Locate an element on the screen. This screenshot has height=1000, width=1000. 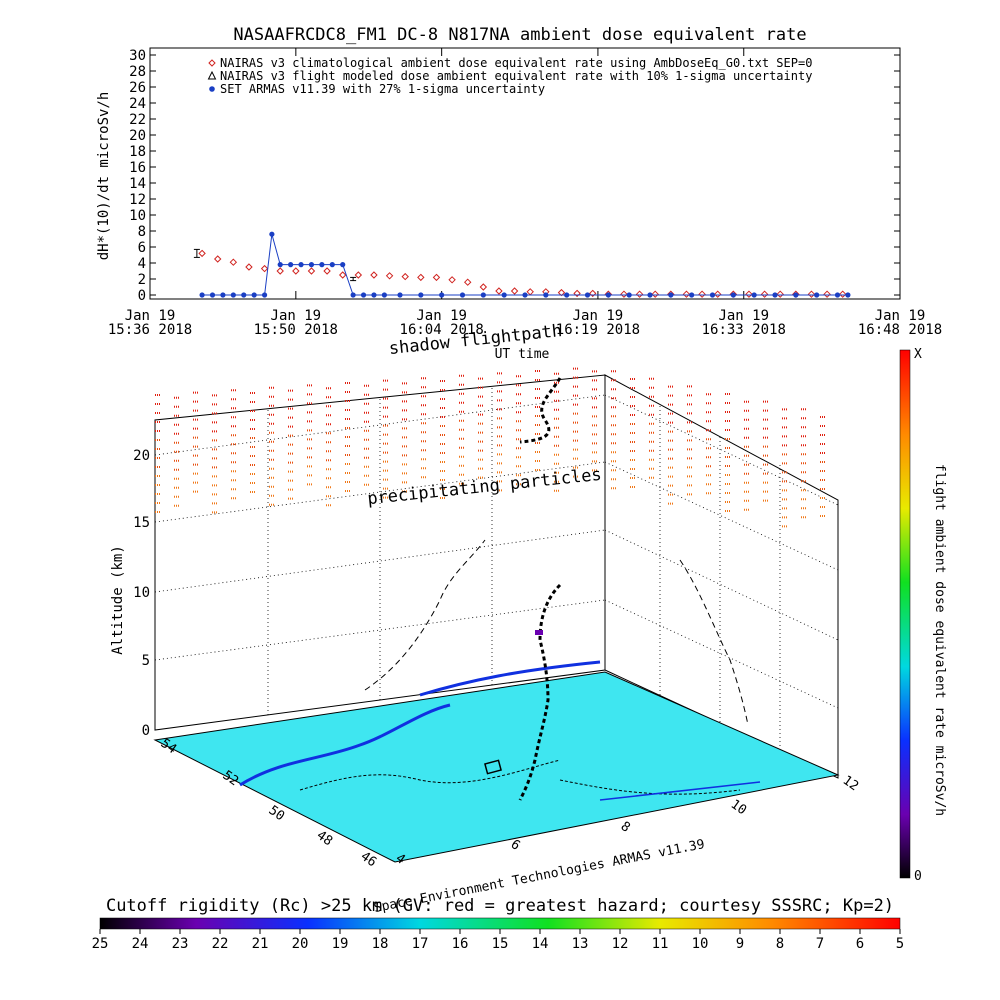
x-tick-label-line2: 15:36 2018 is located at coordinates (150, 330).